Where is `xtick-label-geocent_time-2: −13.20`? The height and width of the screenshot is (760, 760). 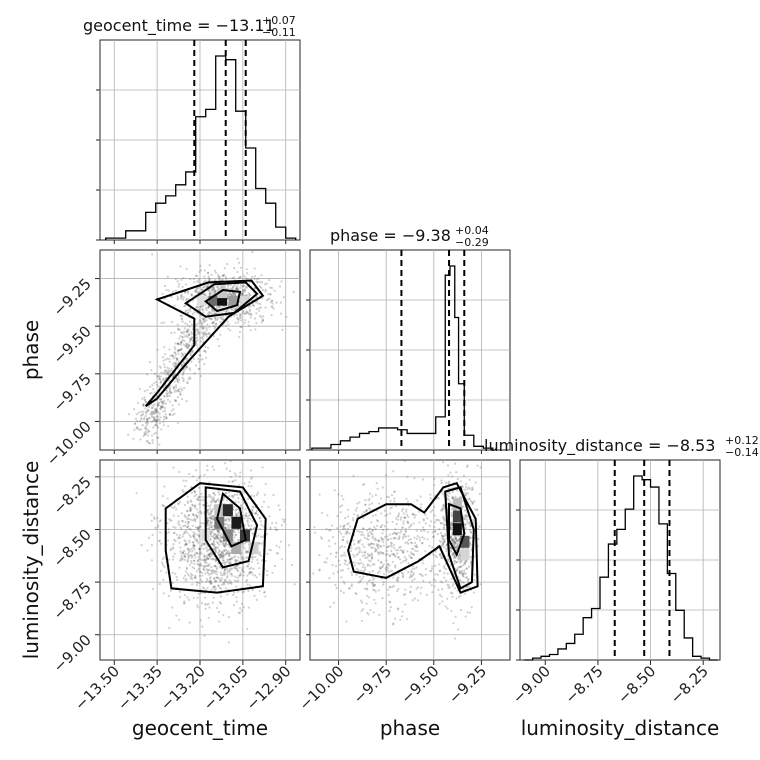
xtick-label-geocent_time-2: −13.20 is located at coordinates (183, 688).